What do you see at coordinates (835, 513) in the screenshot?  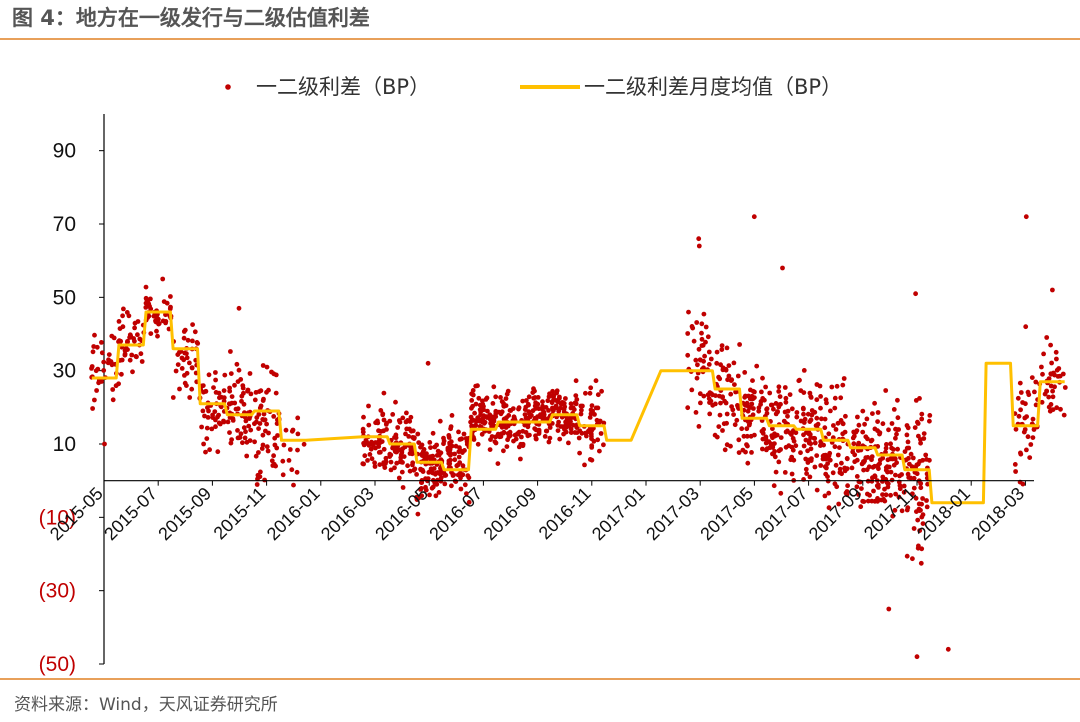 I see `x-tick-label: 2017-09` at bounding box center [835, 513].